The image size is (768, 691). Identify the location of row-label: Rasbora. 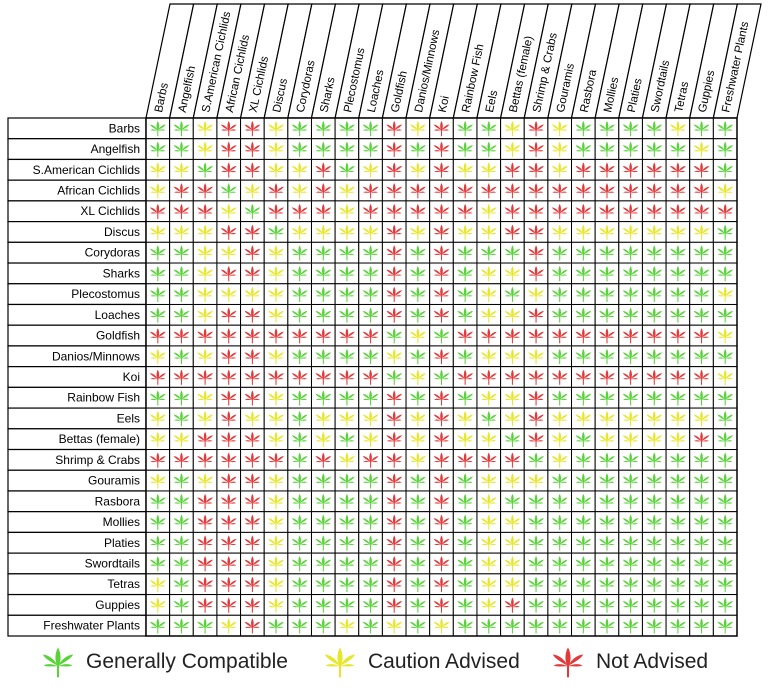
(118, 501).